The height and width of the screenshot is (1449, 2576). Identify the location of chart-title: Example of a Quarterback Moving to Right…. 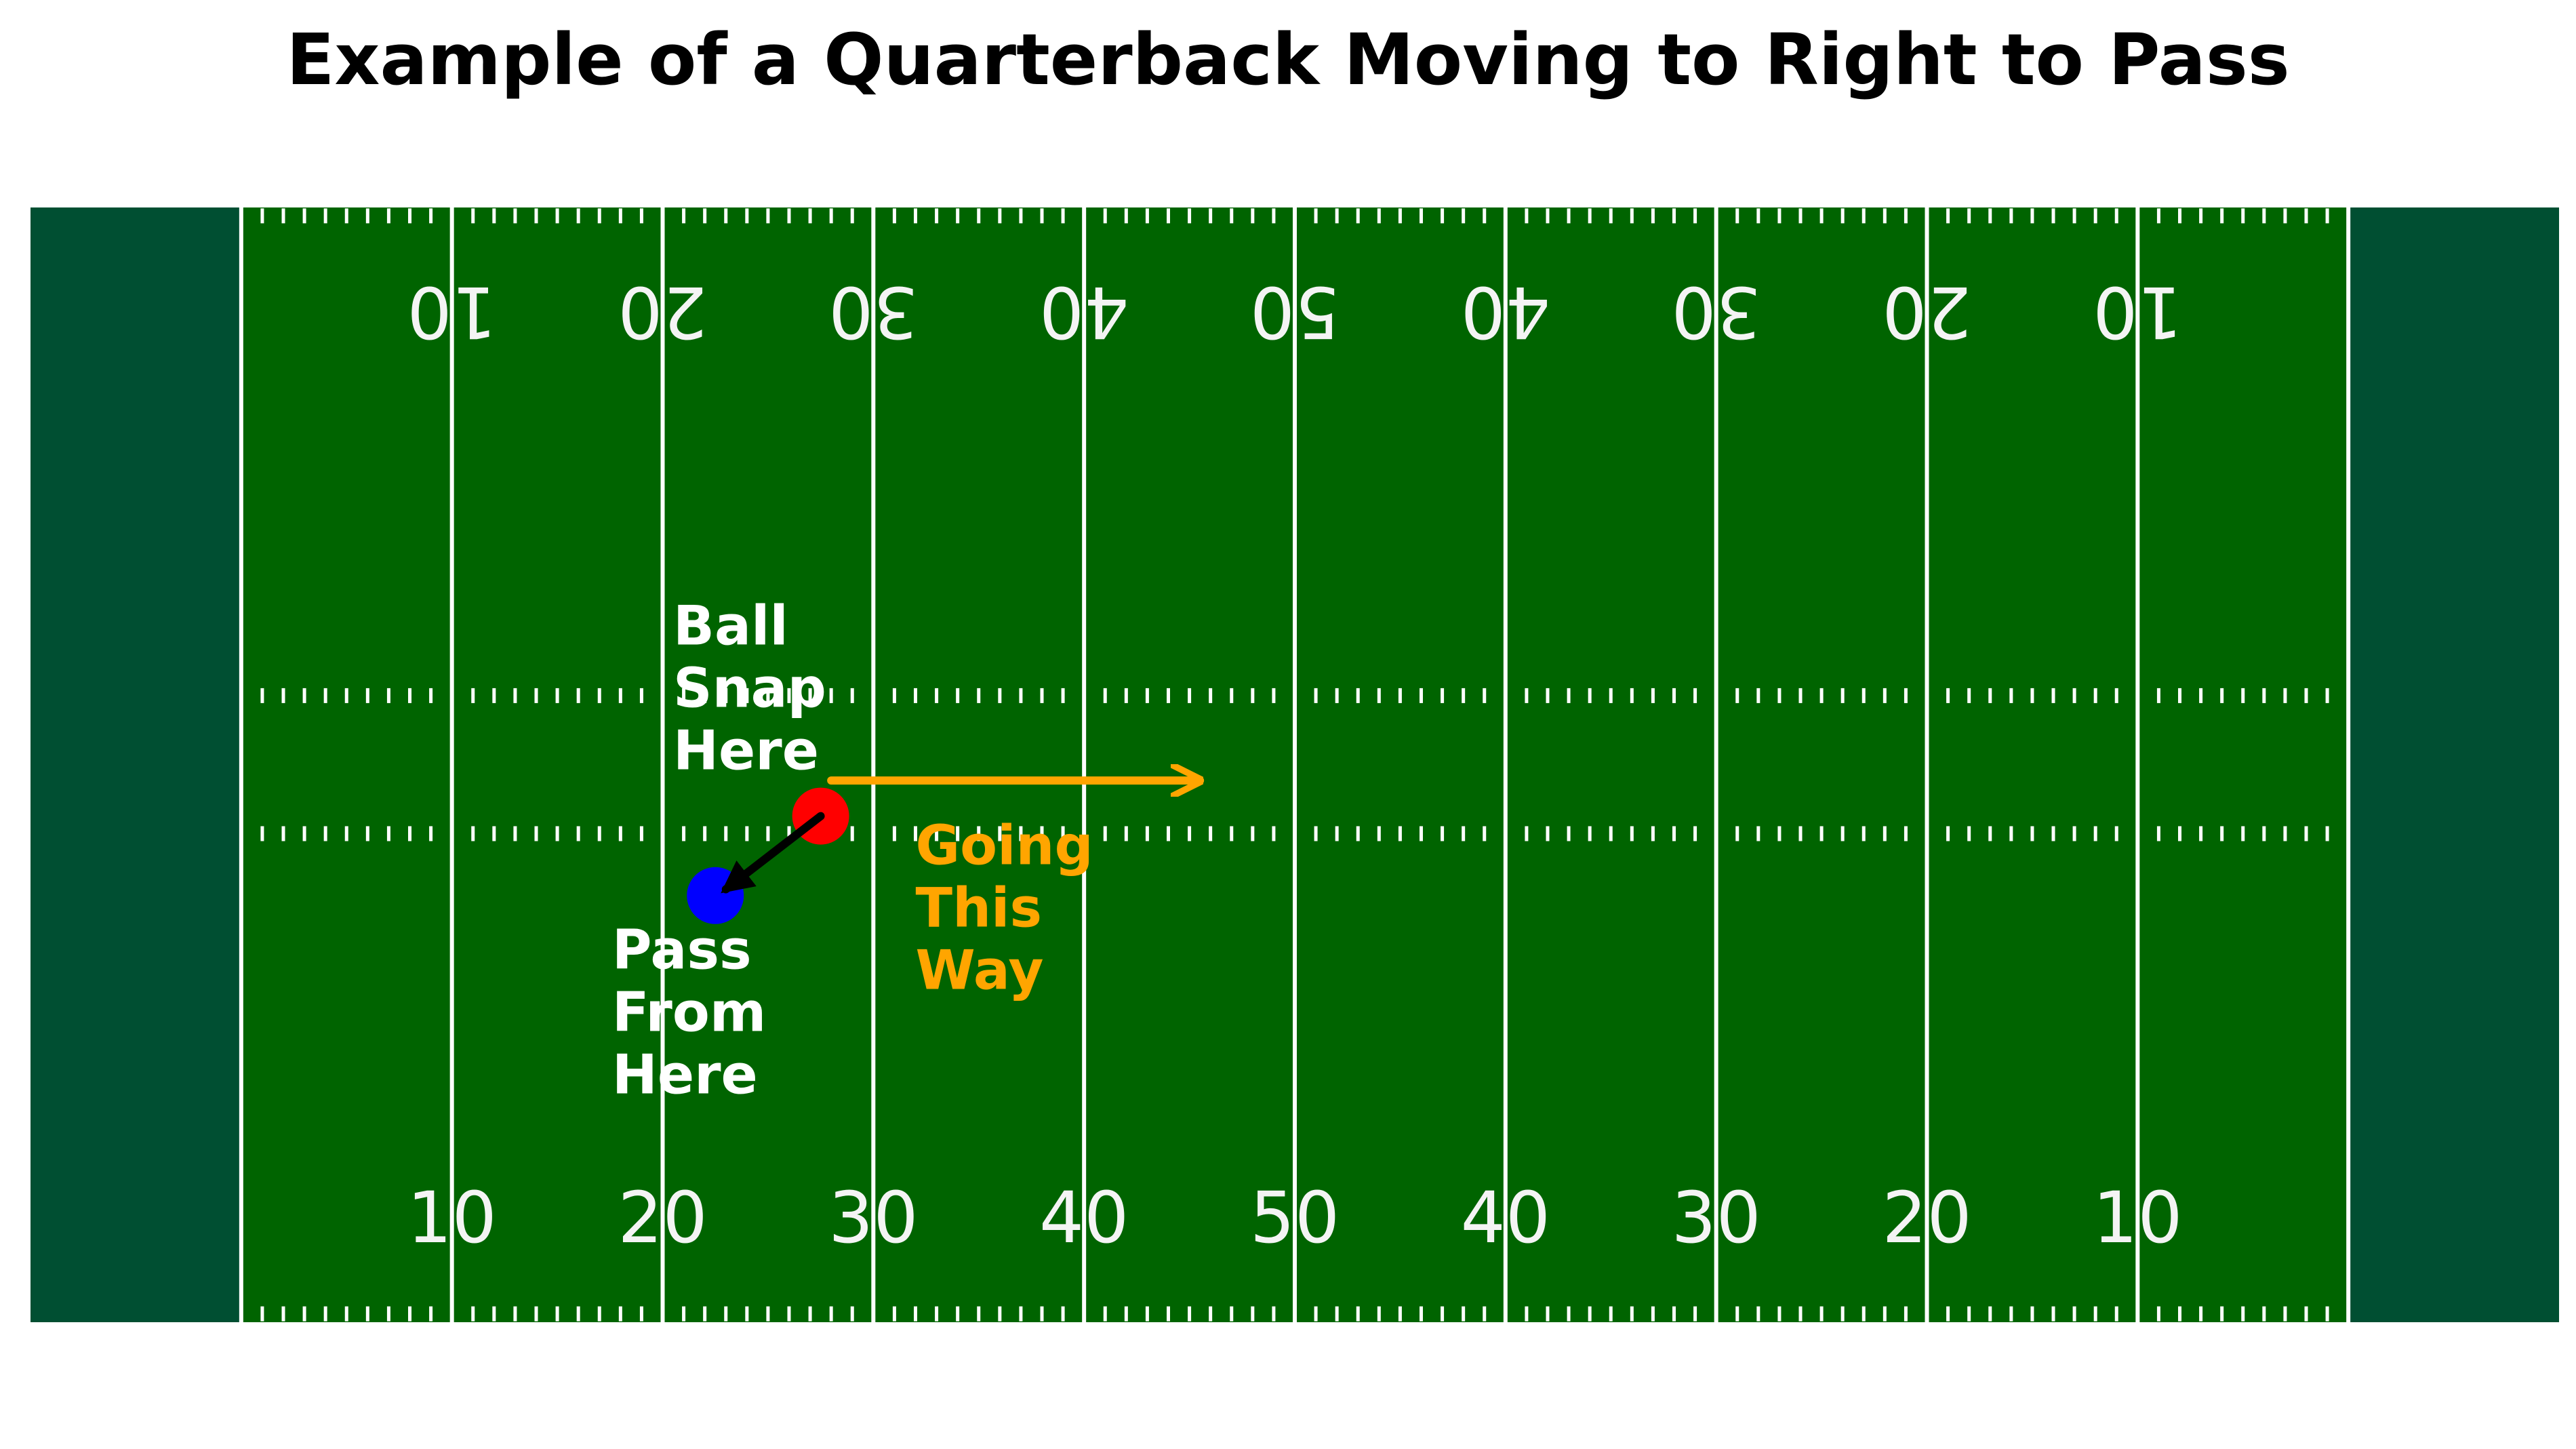
(1288, 59).